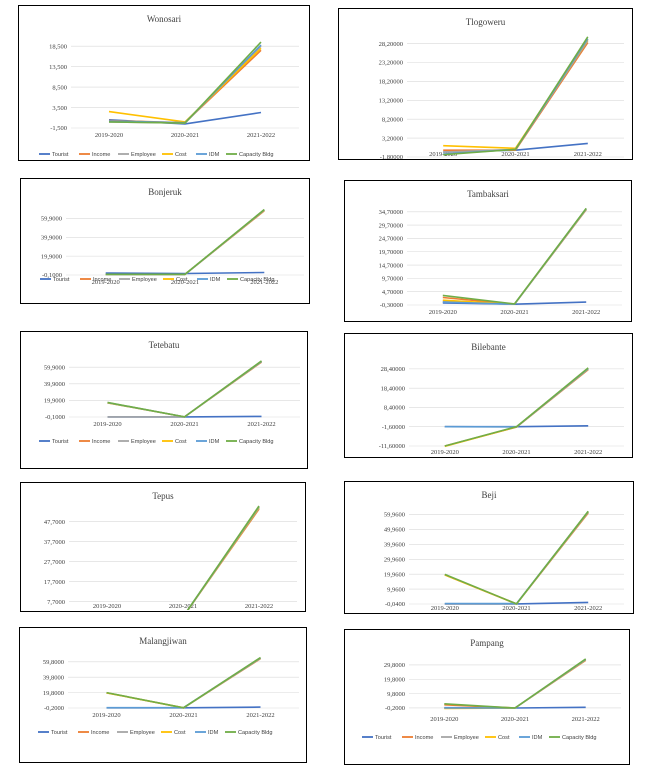  I want to click on y-tick-label: 19,9600, so click(394, 574).